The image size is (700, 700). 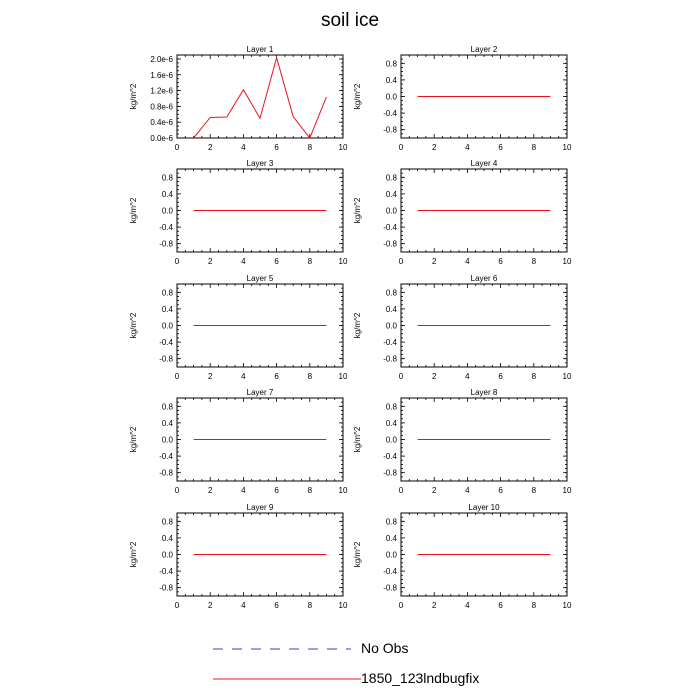 What do you see at coordinates (392, 538) in the screenshot?
I see `y-tick-label-10: 0.4` at bounding box center [392, 538].